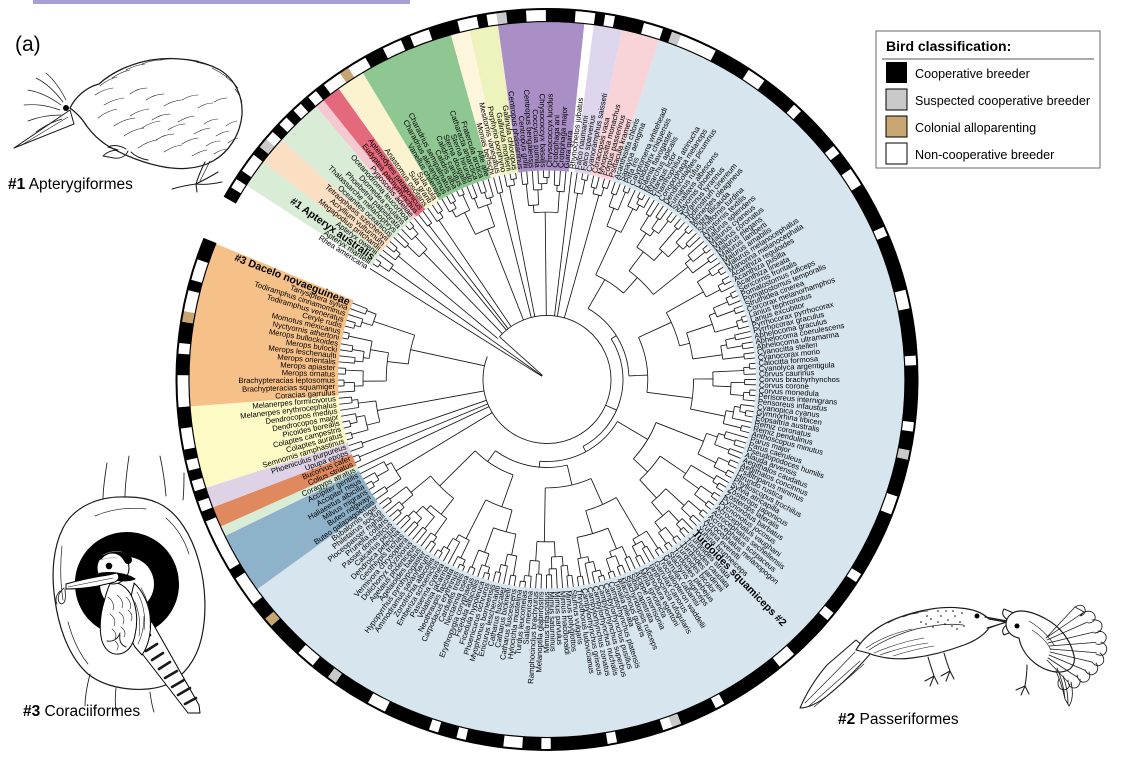  What do you see at coordinates (975, 128) in the screenshot?
I see `svg-text: Colonial alloparenting` at bounding box center [975, 128].